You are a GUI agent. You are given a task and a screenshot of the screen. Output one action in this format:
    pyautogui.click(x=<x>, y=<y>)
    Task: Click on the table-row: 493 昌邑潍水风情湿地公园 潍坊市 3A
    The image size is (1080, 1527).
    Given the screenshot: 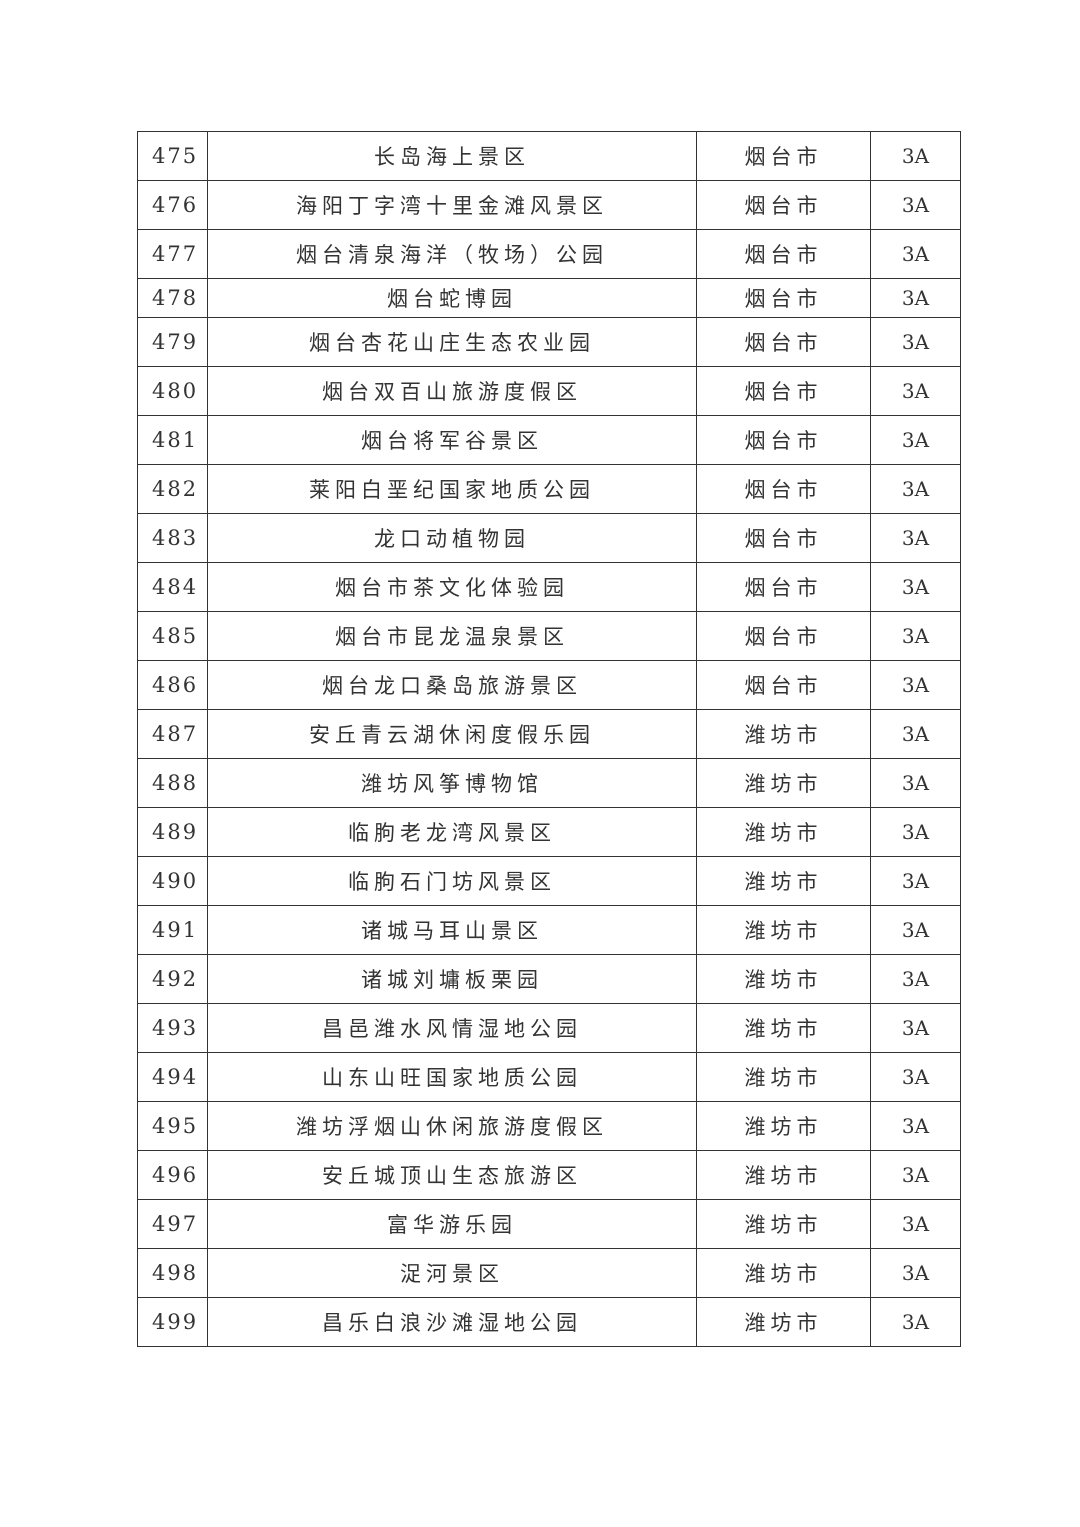 What is the action you would take?
    pyautogui.click(x=549, y=1028)
    